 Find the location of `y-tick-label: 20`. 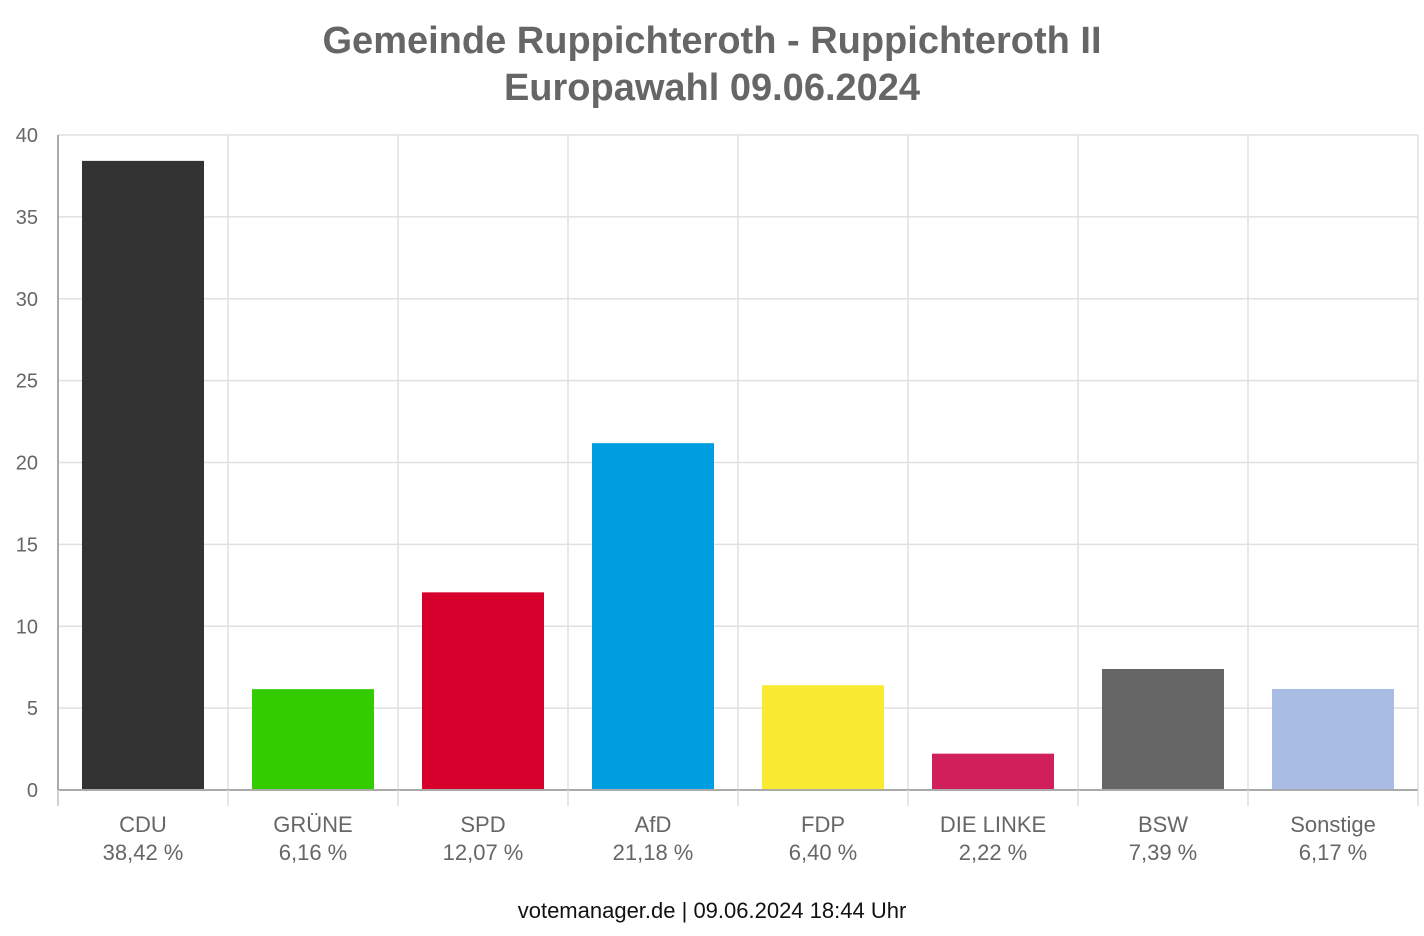

y-tick-label: 20 is located at coordinates (27, 464).